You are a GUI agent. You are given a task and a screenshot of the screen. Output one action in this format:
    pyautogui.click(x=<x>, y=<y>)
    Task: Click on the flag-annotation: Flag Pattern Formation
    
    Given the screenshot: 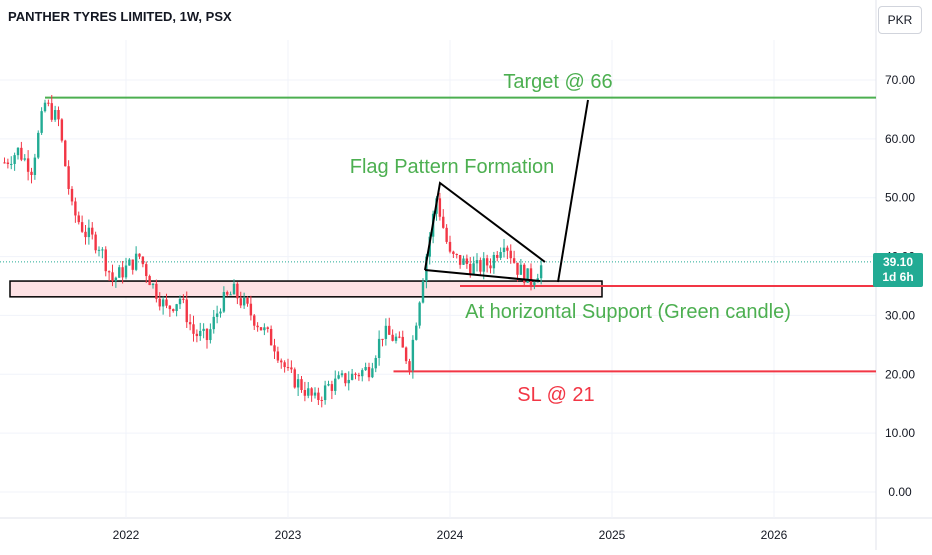 What is the action you would take?
    pyautogui.click(x=452, y=167)
    